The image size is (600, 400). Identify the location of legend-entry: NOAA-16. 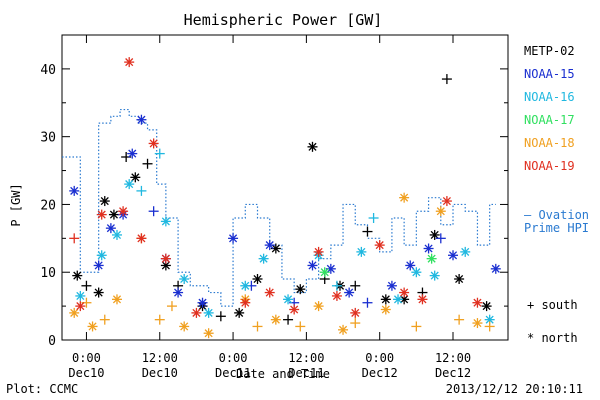
(549, 97).